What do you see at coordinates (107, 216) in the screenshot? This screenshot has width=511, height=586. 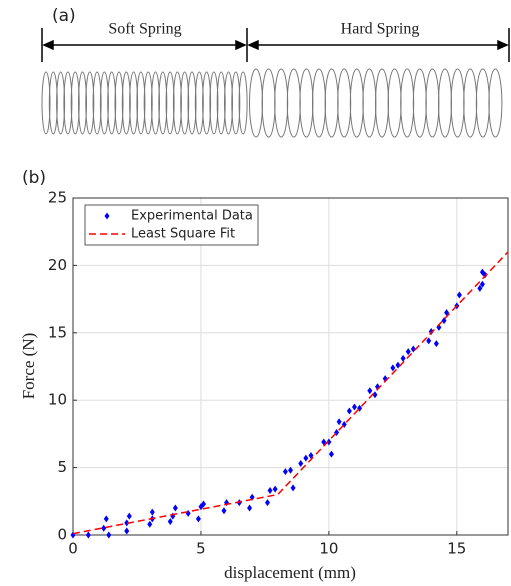 I see `legend-marker` at bounding box center [107, 216].